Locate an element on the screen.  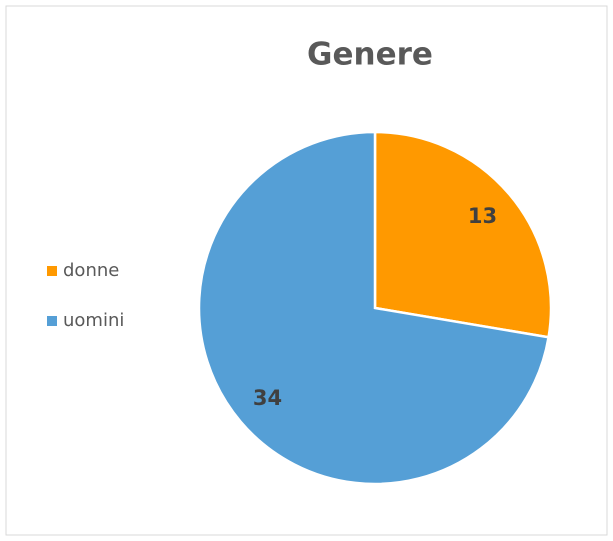
data-label: 13 is located at coordinates (482, 216).